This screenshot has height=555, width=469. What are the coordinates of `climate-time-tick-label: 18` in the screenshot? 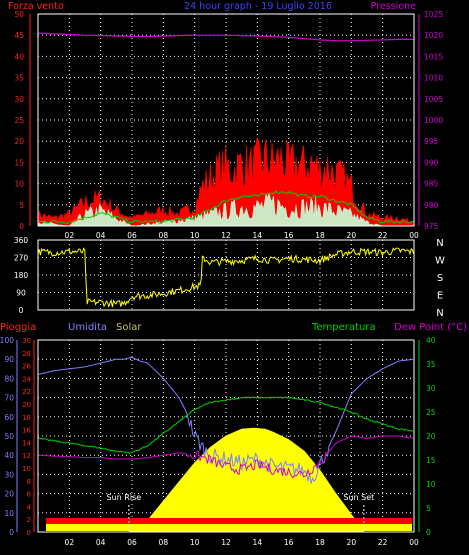 It's located at (320, 542).